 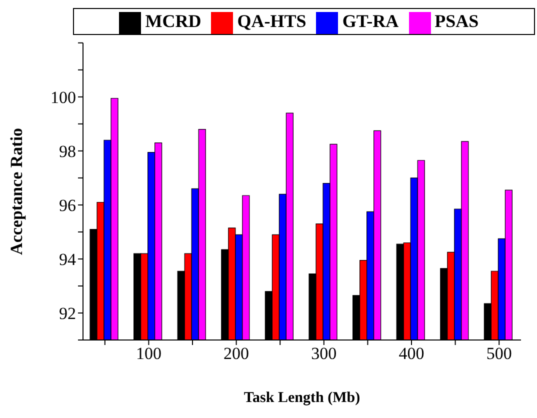 What do you see at coordinates (370, 21) in the screenshot?
I see `legend-label: GT-RA` at bounding box center [370, 21].